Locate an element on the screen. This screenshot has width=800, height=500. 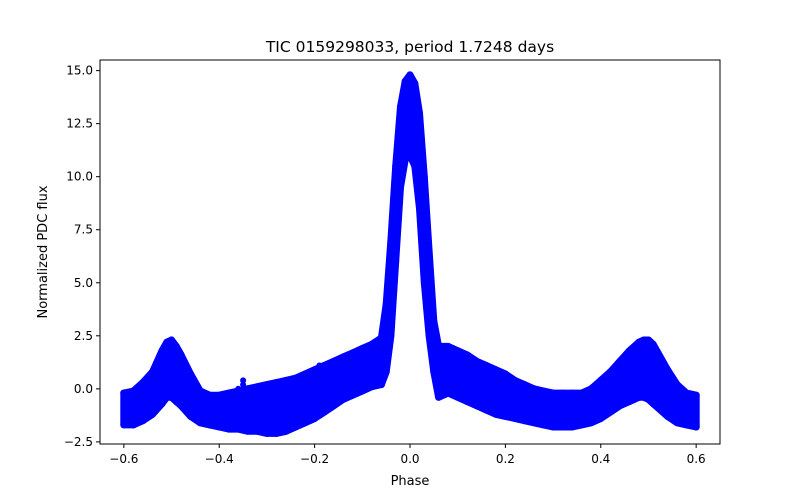
y-tick-label: 15.0 is located at coordinates (79, 71).